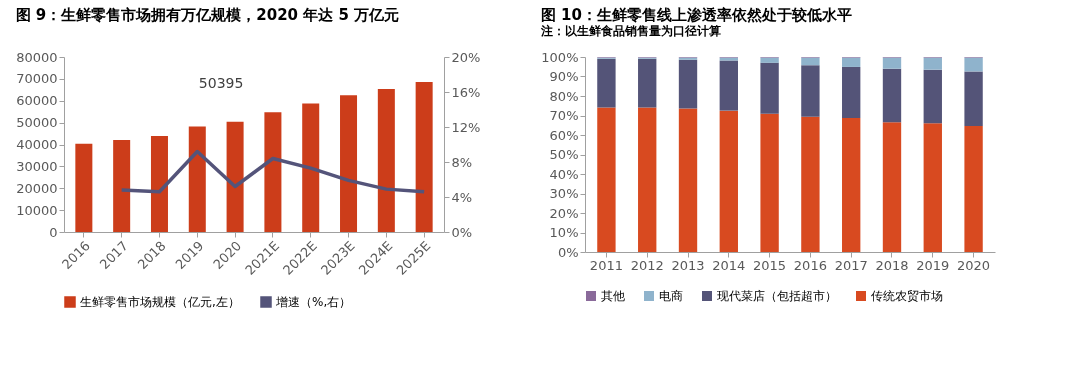 This screenshot has width=1080, height=378. Describe the element at coordinates (770, 265) in the screenshot. I see `x-tick-label: 2015` at that location.